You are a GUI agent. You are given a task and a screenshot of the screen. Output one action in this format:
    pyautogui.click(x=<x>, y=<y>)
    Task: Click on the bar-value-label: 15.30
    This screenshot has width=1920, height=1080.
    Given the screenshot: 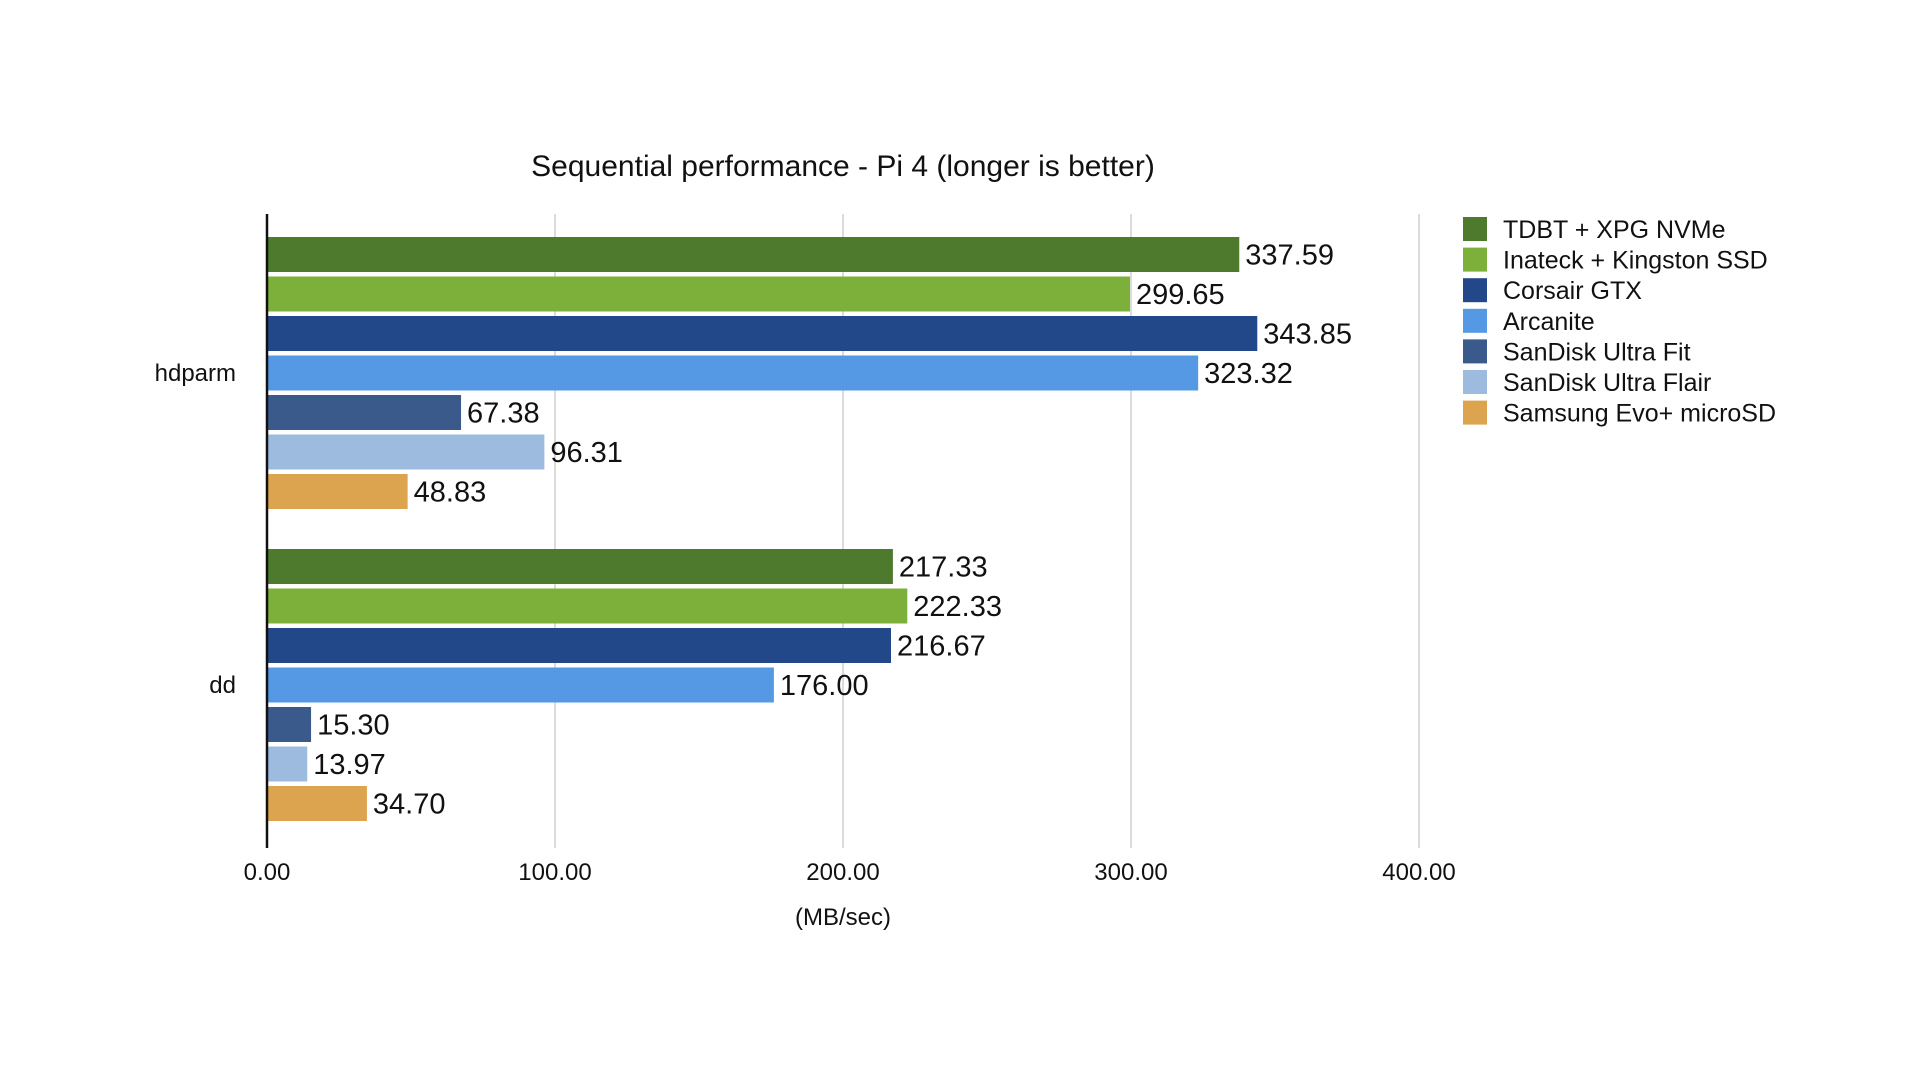 What is the action you would take?
    pyautogui.click(x=353, y=726)
    